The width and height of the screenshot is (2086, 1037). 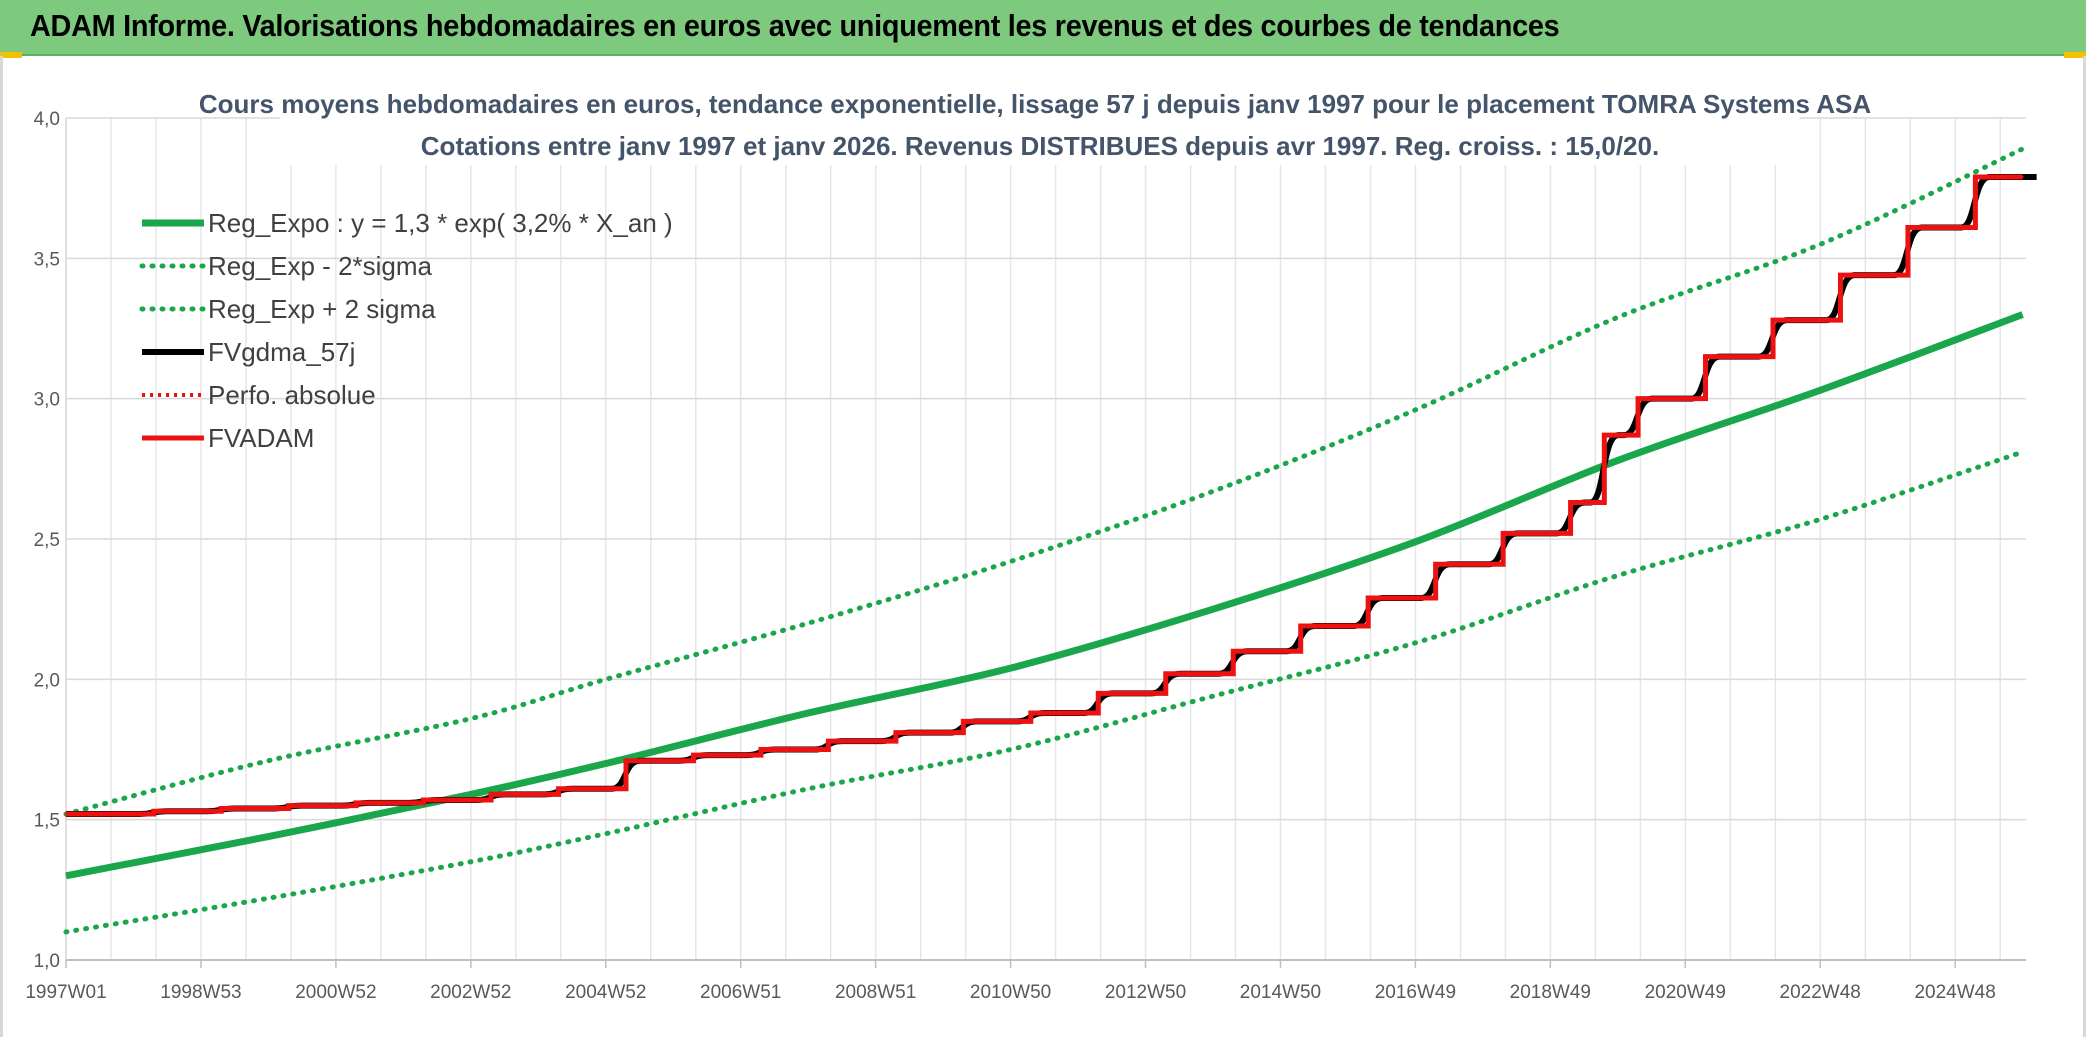 I want to click on y-tick-label: 1,0, so click(x=47, y=961).